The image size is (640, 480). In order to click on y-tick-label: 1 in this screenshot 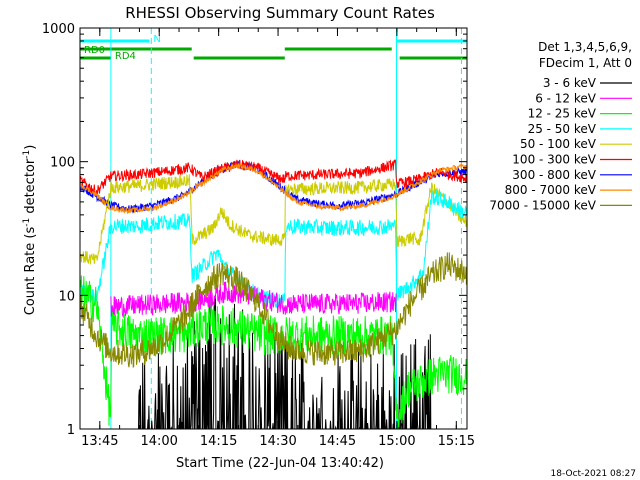, I will do `click(71, 430)`.